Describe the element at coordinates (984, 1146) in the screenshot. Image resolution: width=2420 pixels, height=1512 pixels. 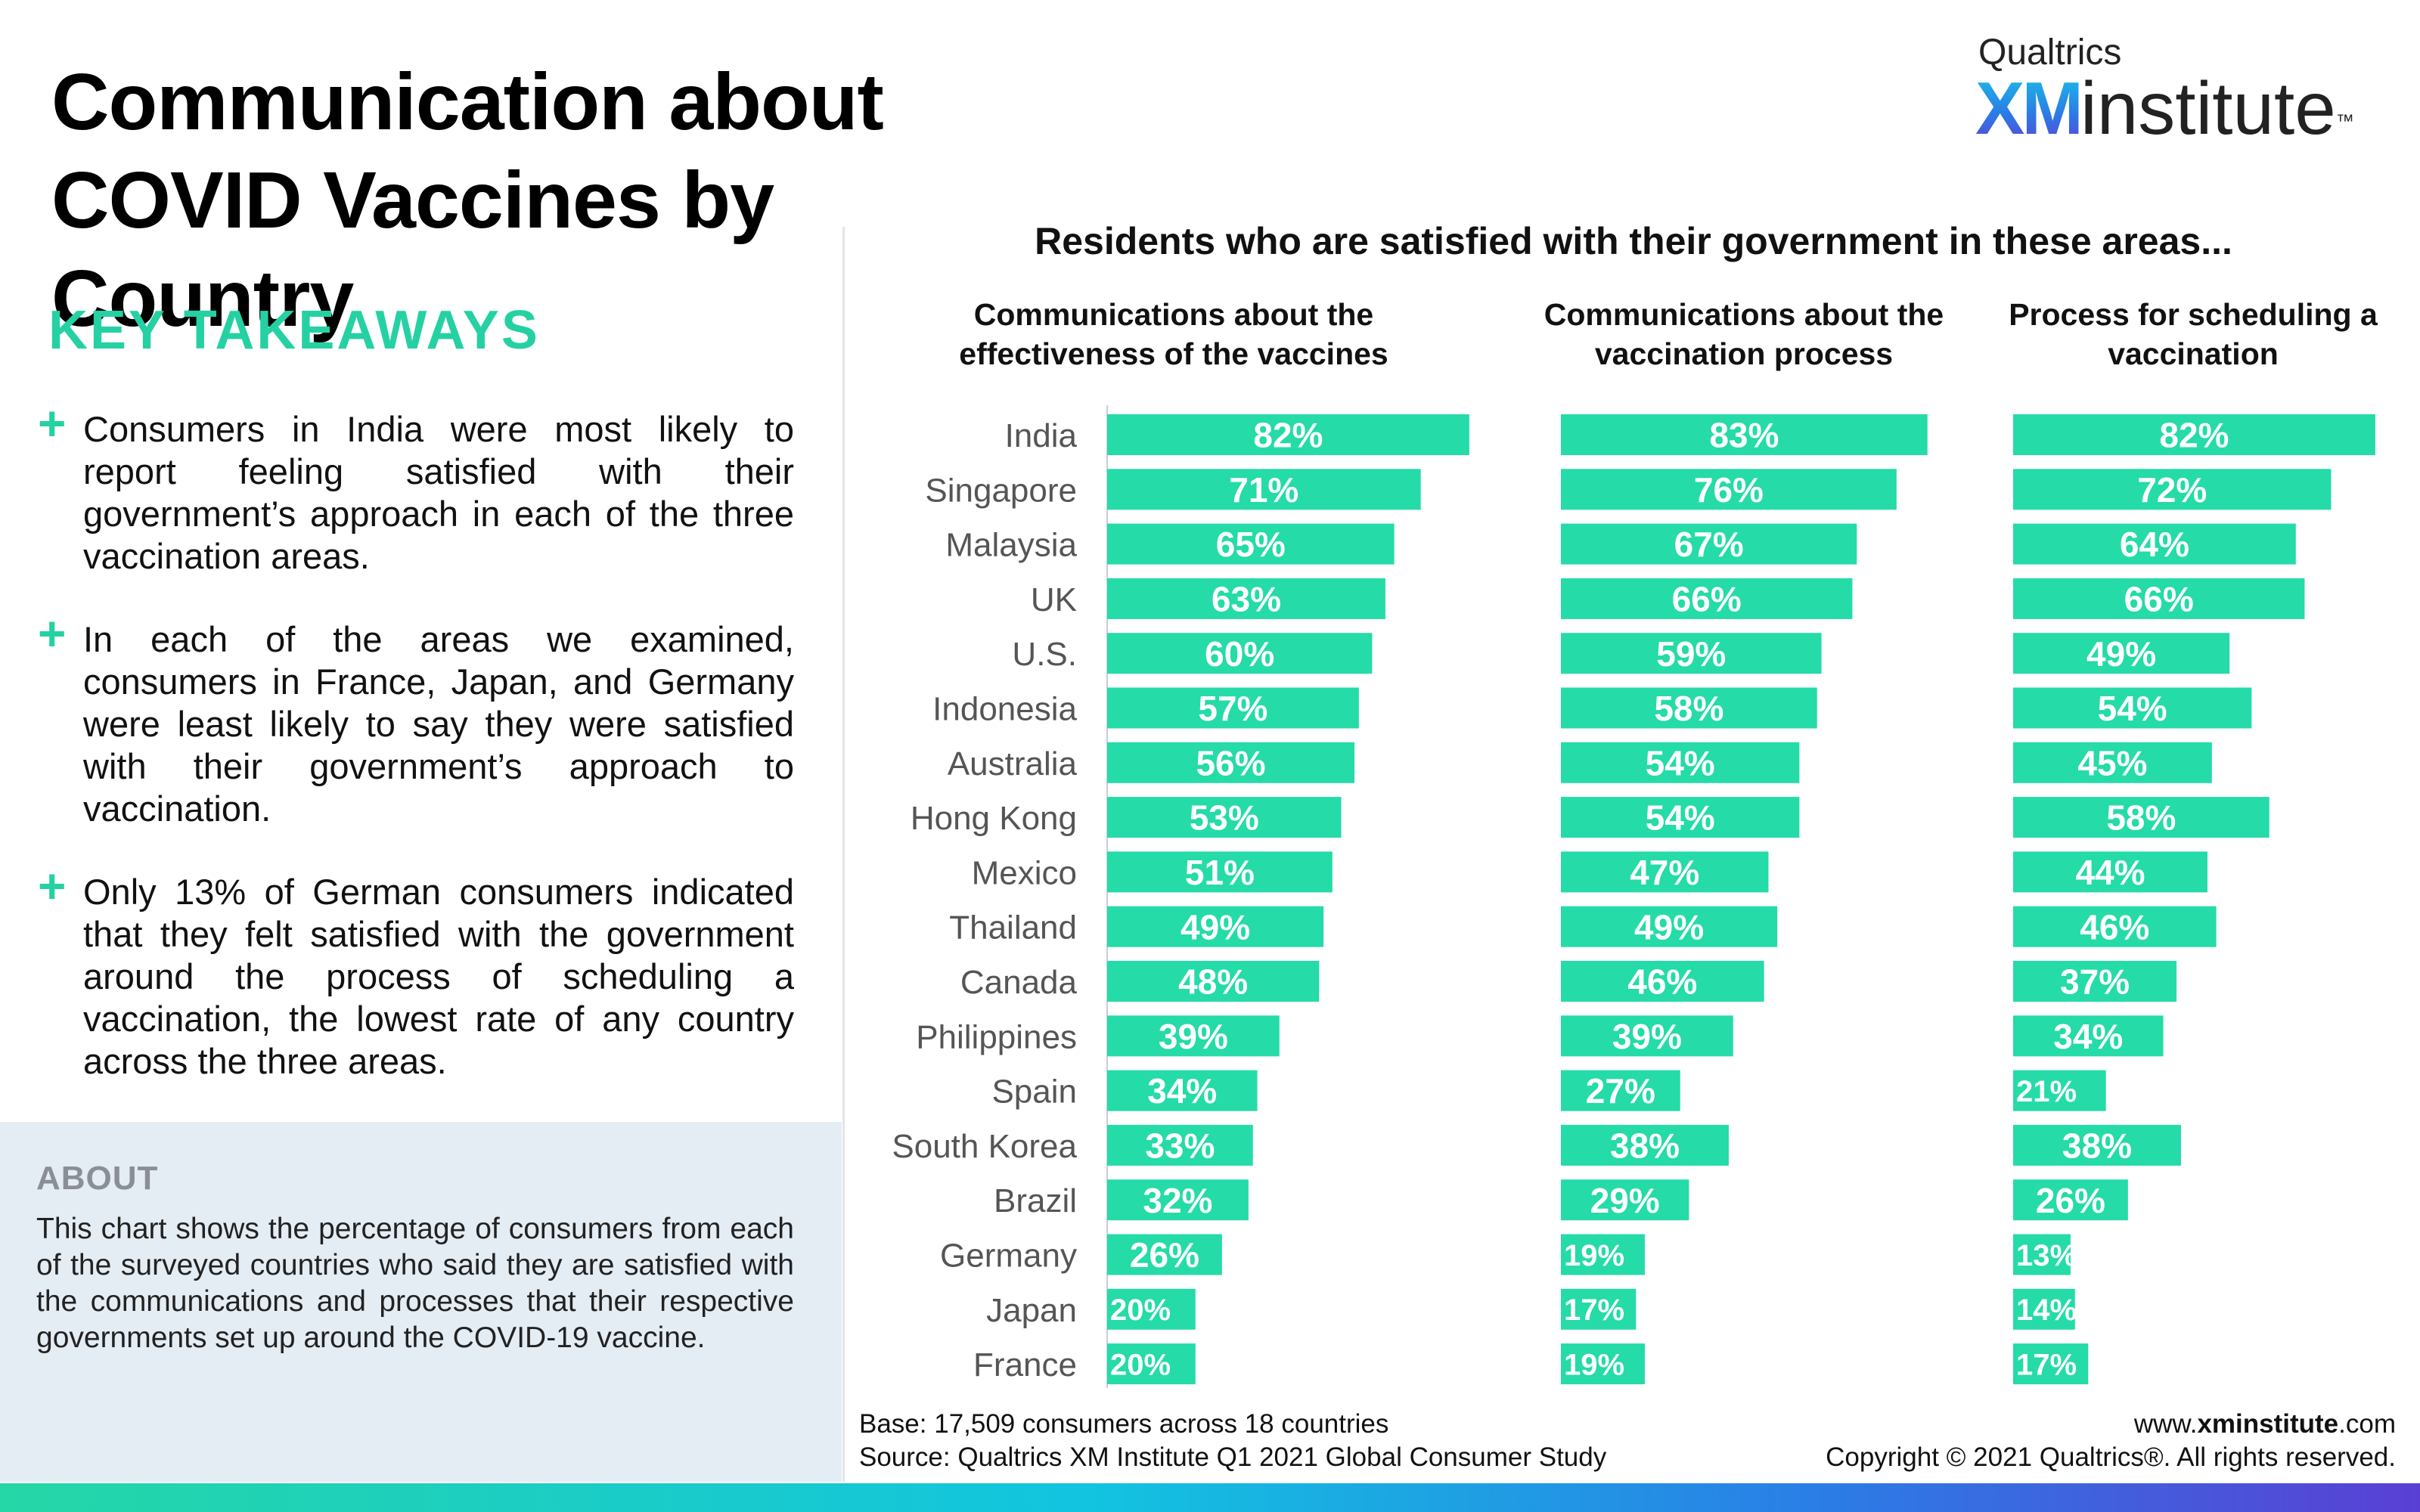
I see `country-label: South Korea` at that location.